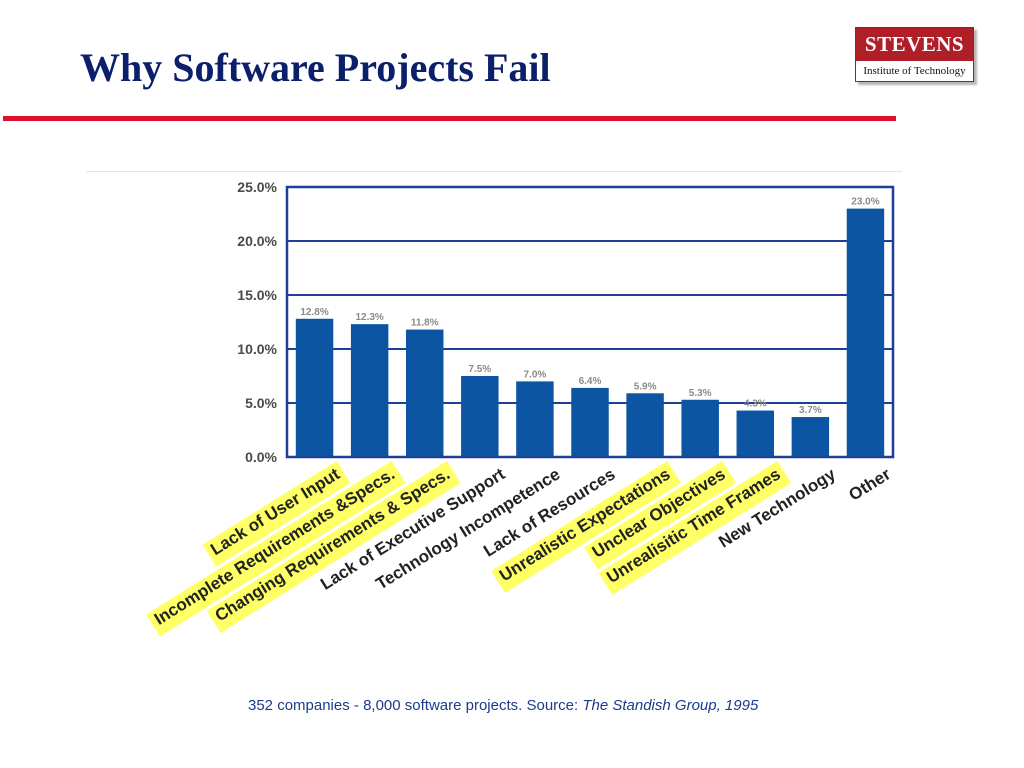  I want to click on bar-value-label: 7.5%, so click(479, 369).